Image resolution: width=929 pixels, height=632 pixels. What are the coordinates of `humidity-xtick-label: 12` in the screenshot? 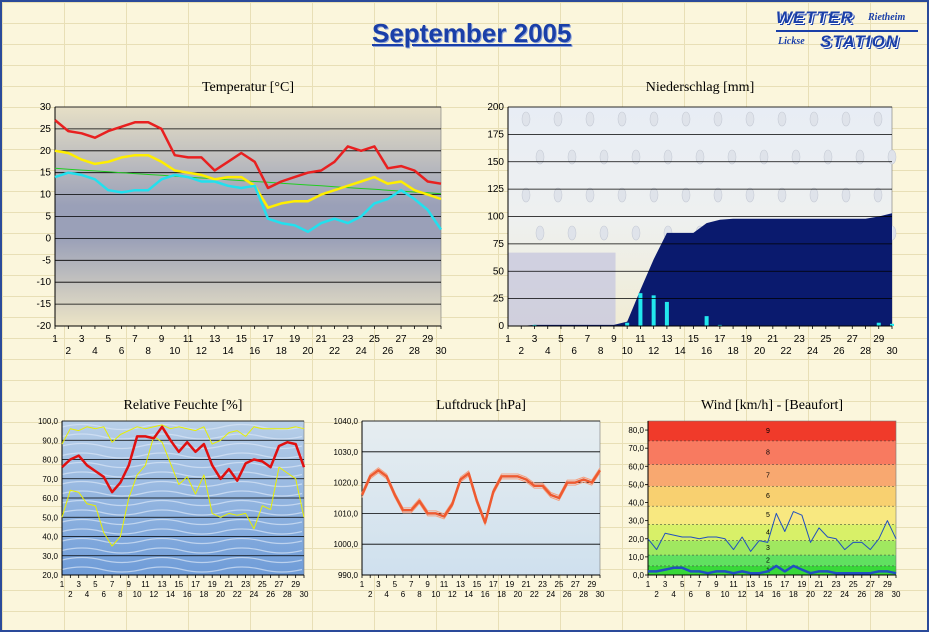 It's located at (153, 594).